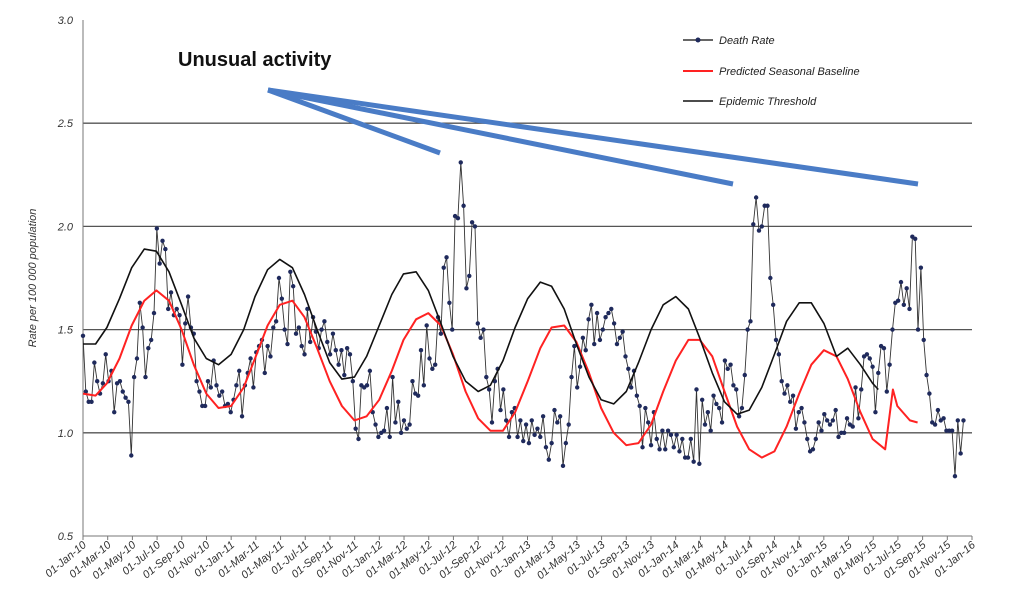 Image resolution: width=1013 pixels, height=610 pixels. Describe the element at coordinates (65, 124) in the screenshot. I see `y-tick-label: 2.5` at that location.